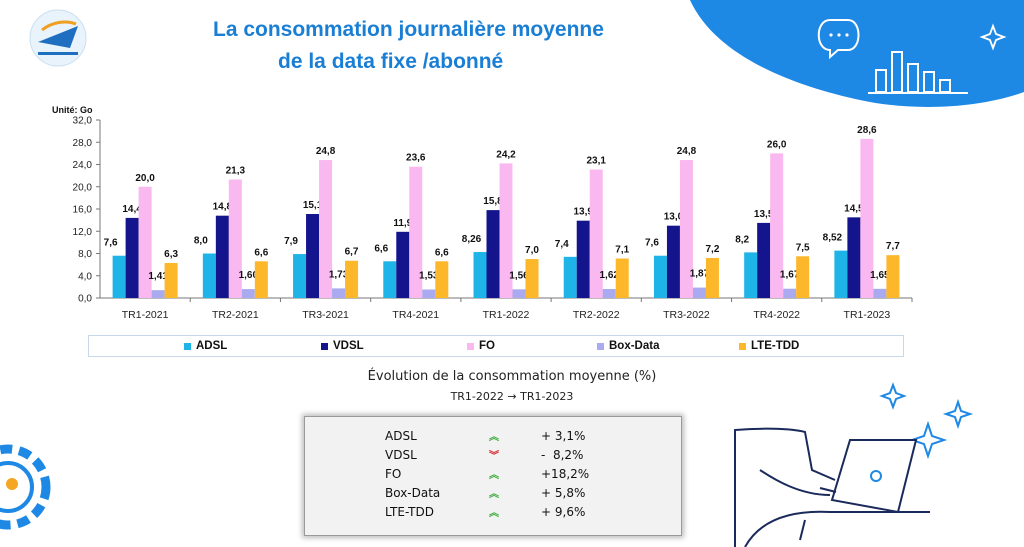 This screenshot has width=1024, height=547. I want to click on unit-label: Unité: Go, so click(72, 110).